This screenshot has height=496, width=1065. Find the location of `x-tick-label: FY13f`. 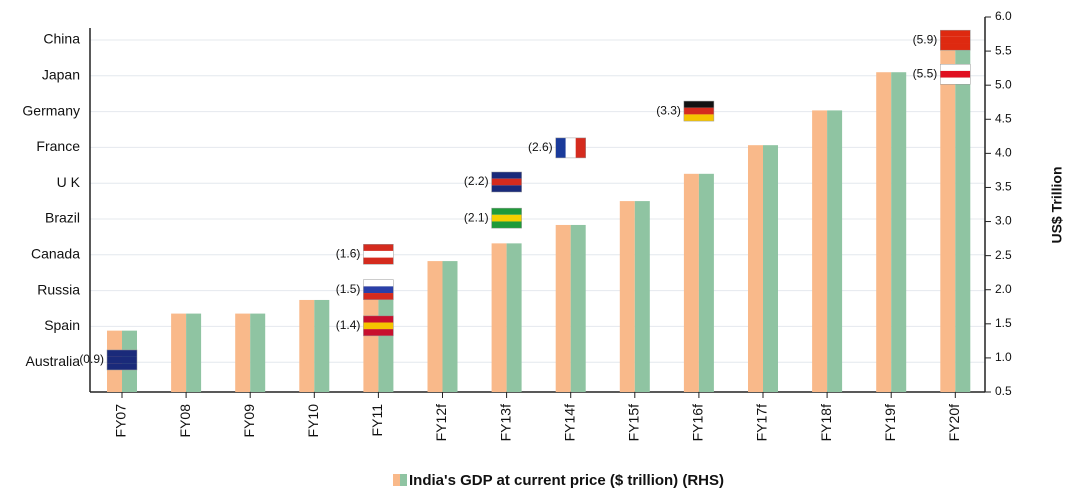

x-tick-label: FY13f is located at coordinates (505, 422).